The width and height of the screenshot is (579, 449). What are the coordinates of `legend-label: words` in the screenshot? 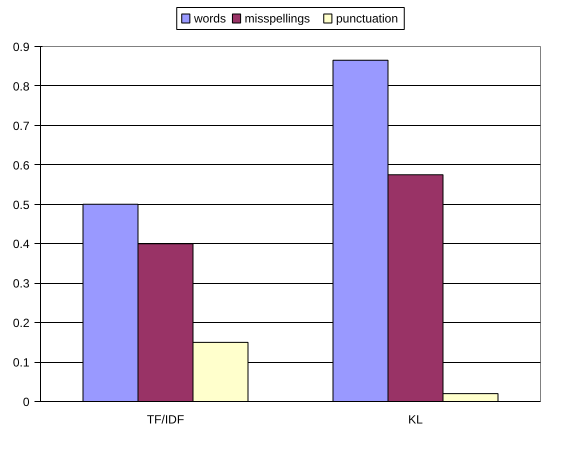 It's located at (209, 19).